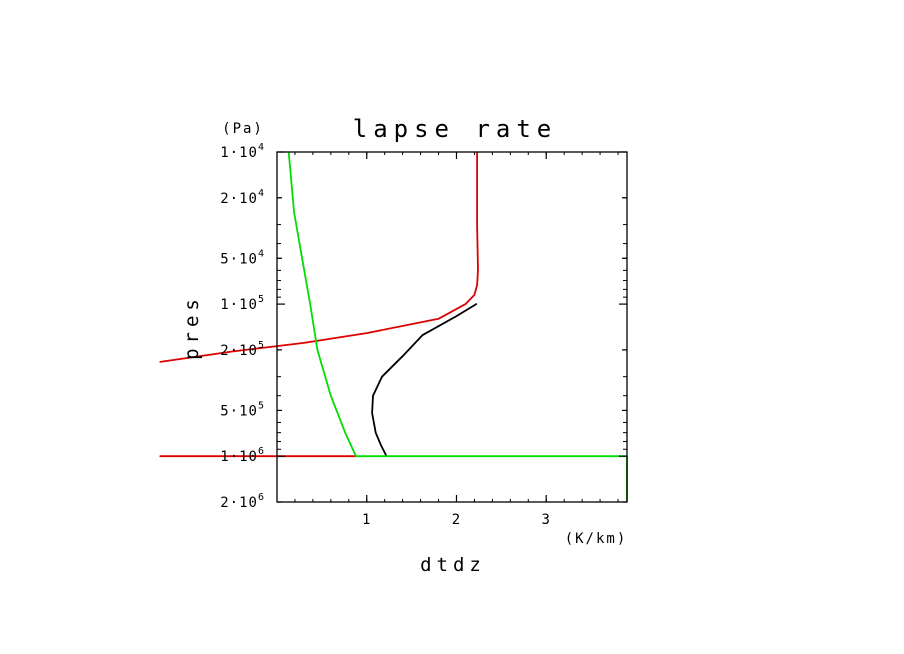 Image resolution: width=904 pixels, height=654 pixels. Describe the element at coordinates (546, 520) in the screenshot. I see `x-tick-label: 3` at that location.